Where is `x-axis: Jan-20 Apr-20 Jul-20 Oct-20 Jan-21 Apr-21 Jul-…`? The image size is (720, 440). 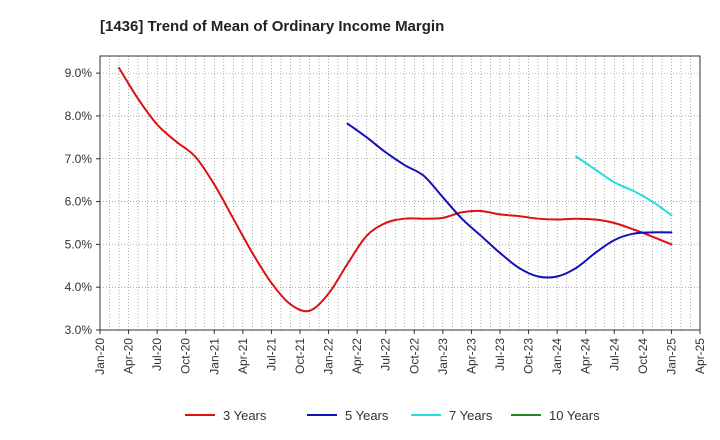 x-axis: Jan-20 Apr-20 Jul-20 Oct-20 Jan-21 Apr-21 Jul-… is located at coordinates (400, 352).